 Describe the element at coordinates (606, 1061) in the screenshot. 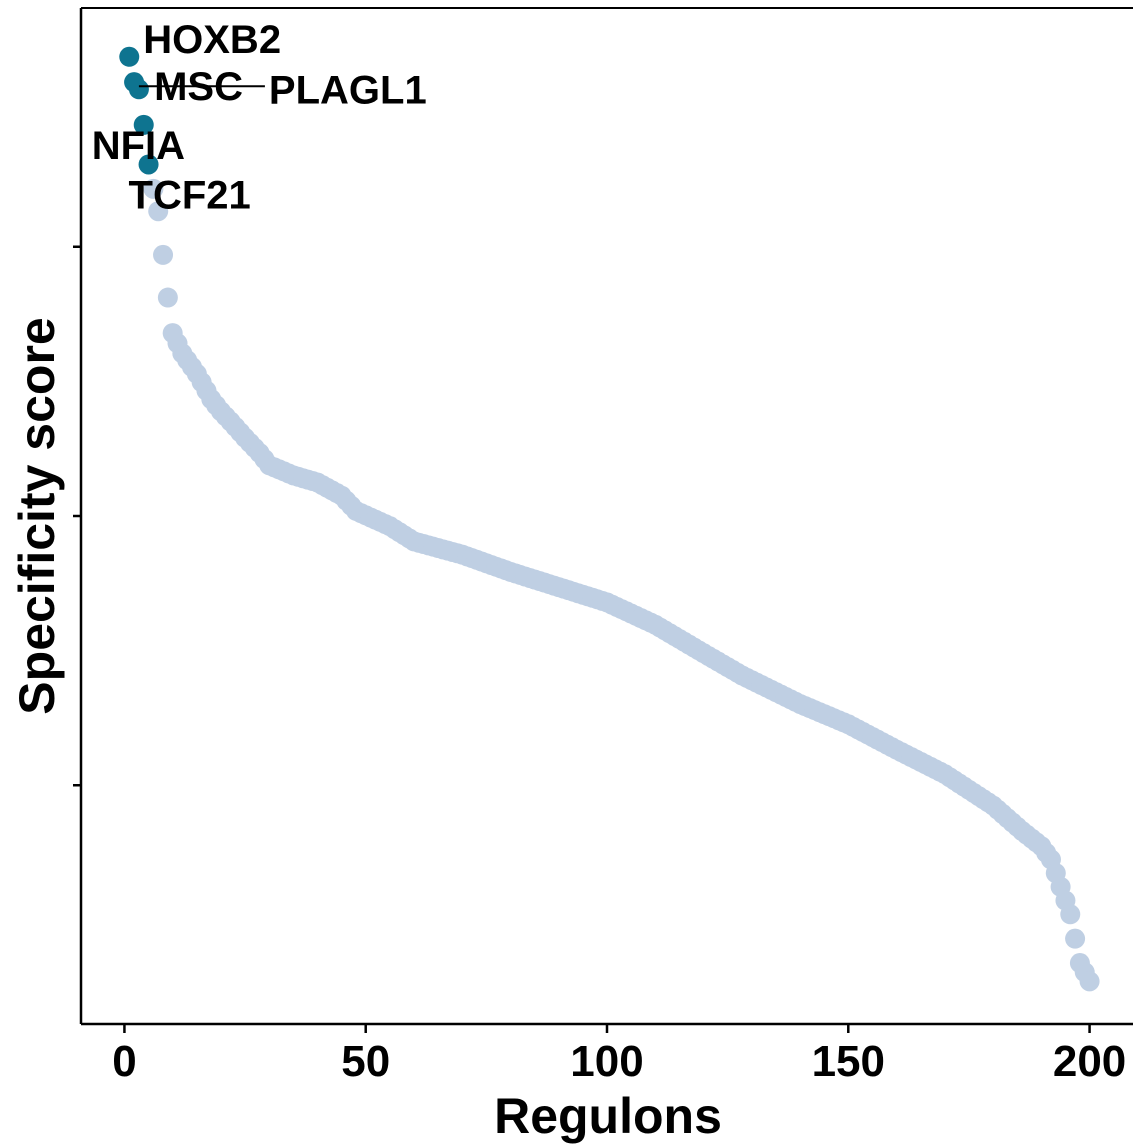

I see `x-tick-label: 100` at that location.